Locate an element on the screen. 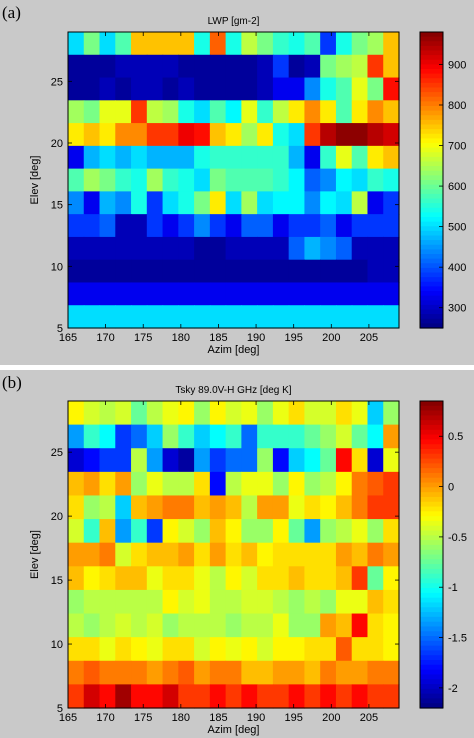 This screenshot has width=474, height=738. y-axis-label: Elev [deg] is located at coordinates (35, 180).